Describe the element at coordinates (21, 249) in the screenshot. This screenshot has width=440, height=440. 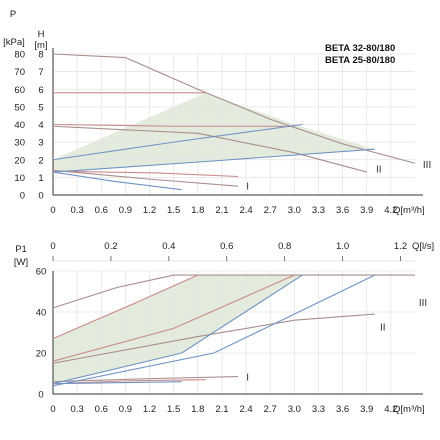
I see `power-y-label: P1` at that location.